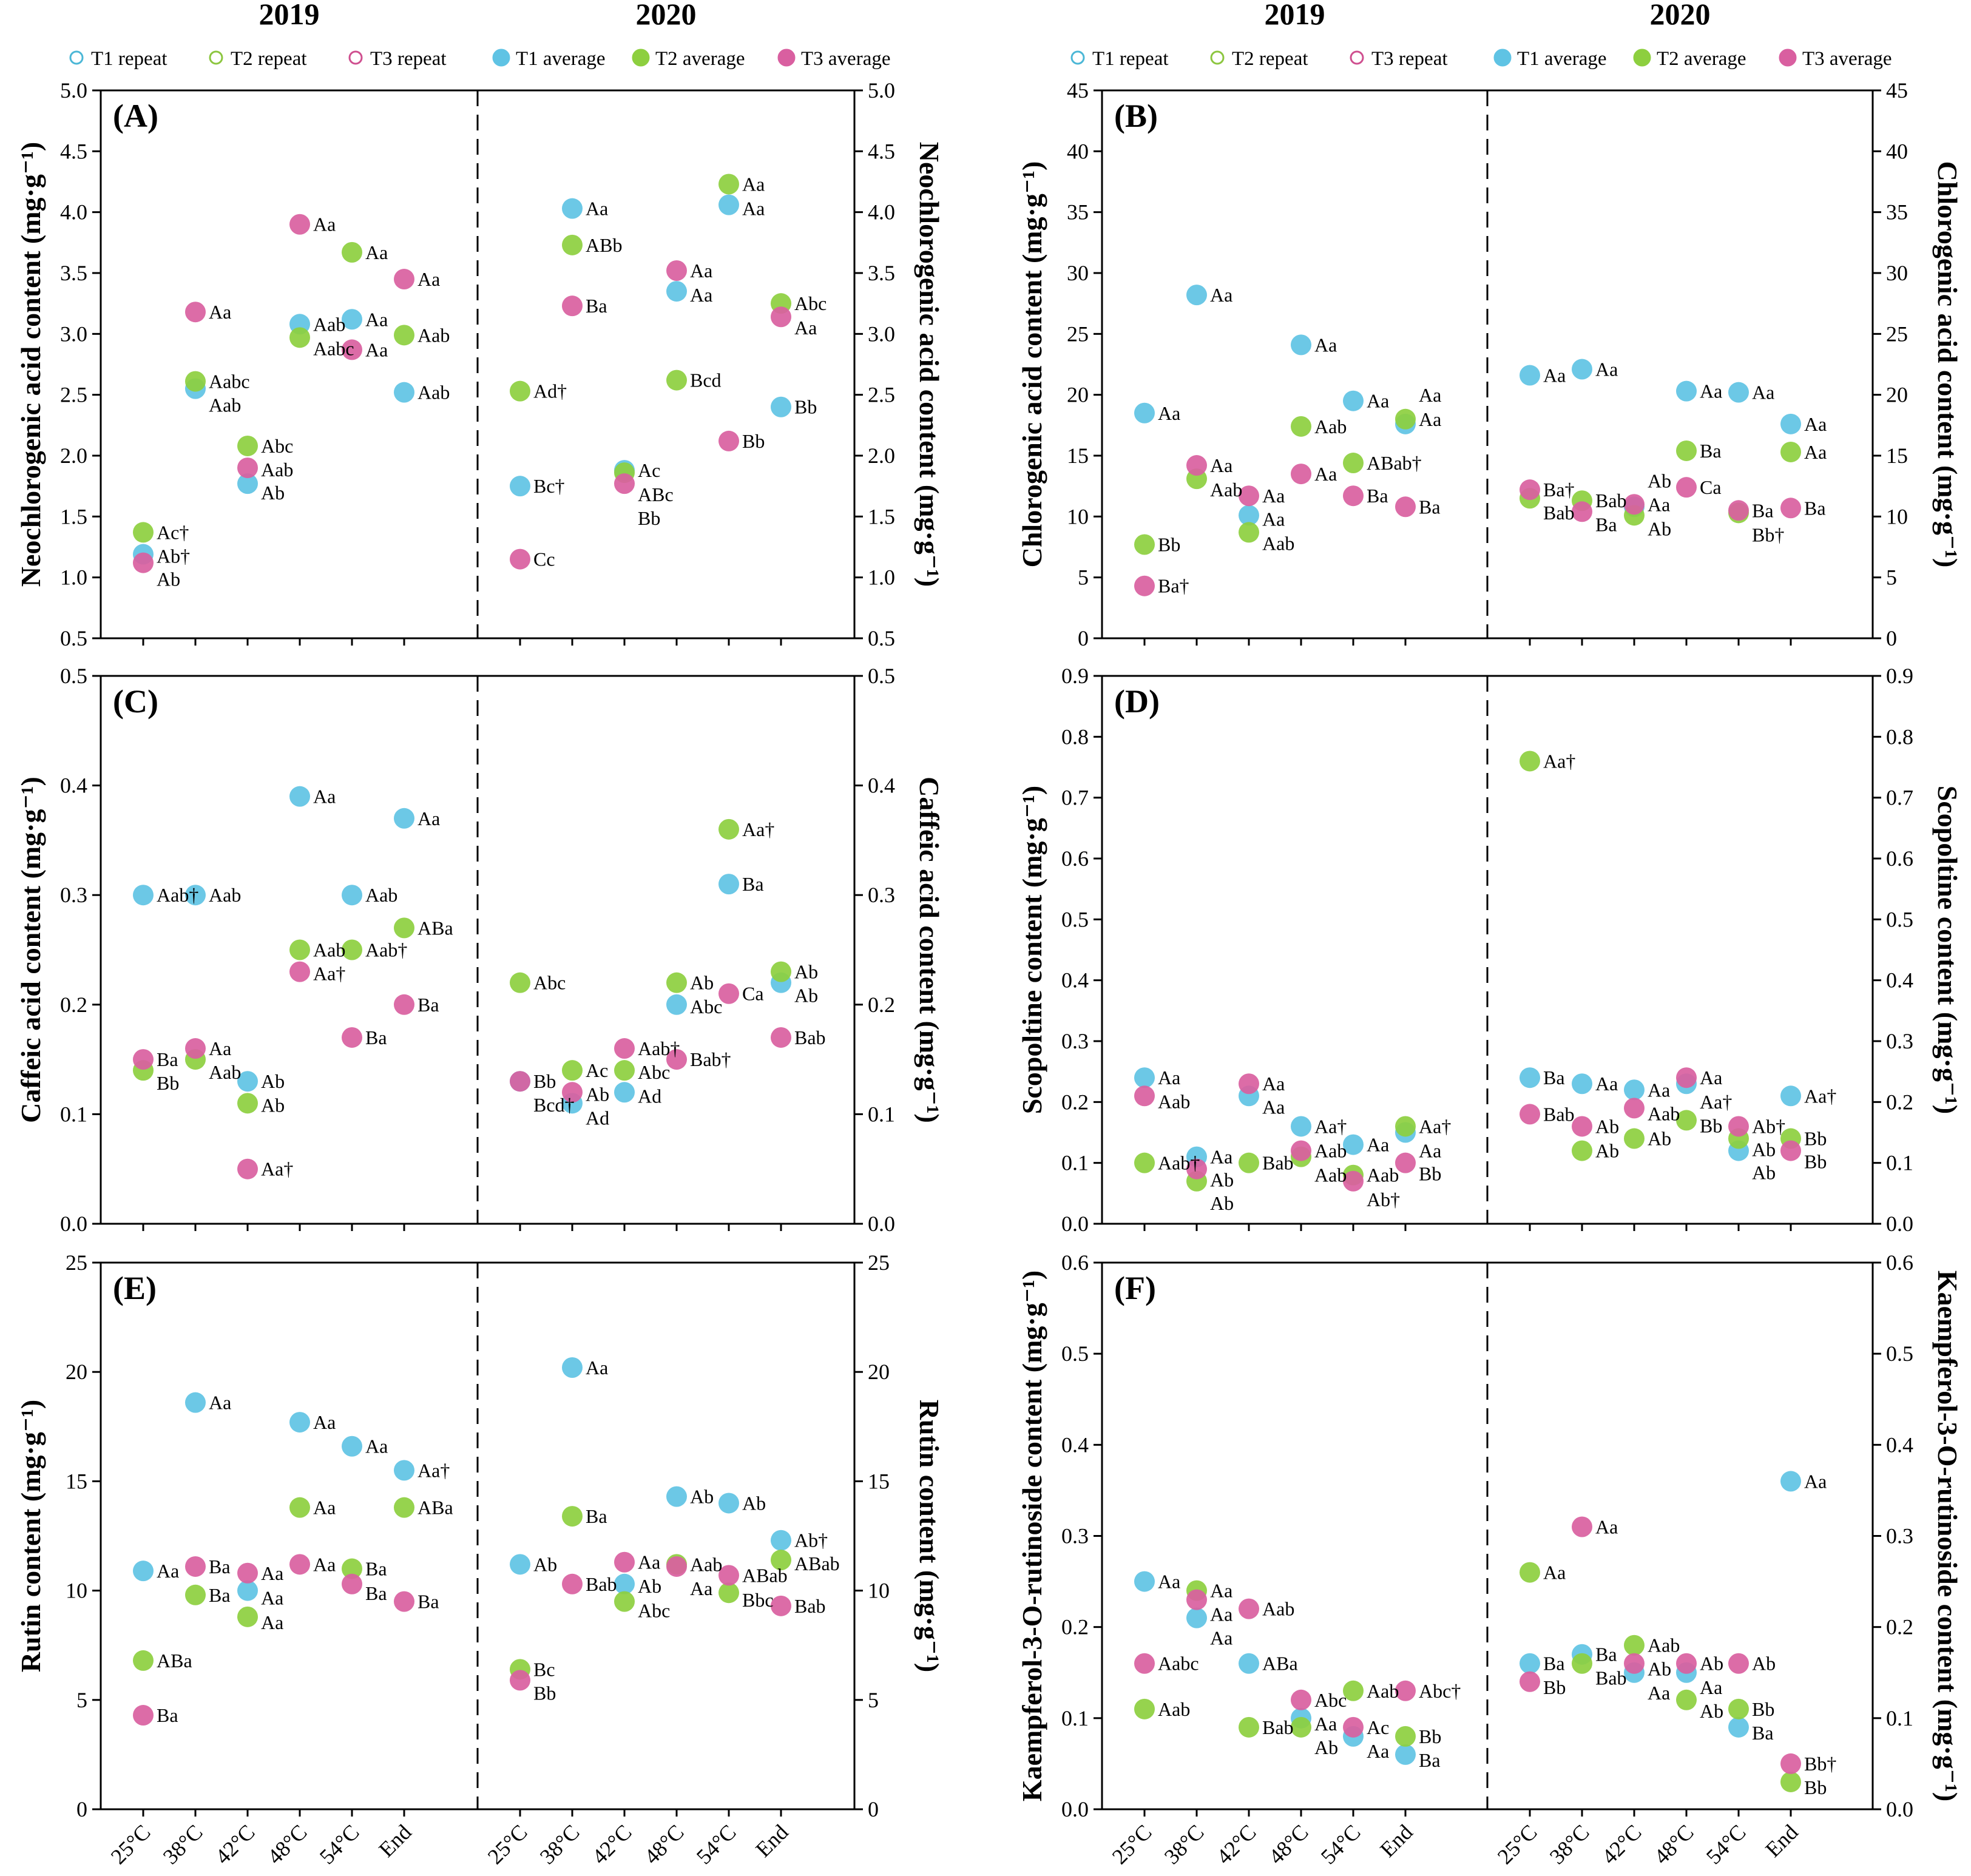  I want to click on y-tick-label-left: 0.2, so click(1075, 1627).